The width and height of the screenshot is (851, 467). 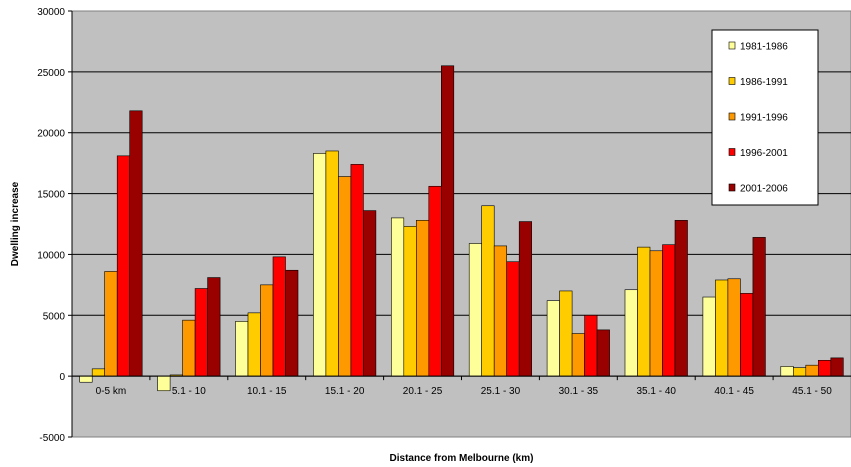 I want to click on y-tick-label: 30000, so click(x=51, y=12).